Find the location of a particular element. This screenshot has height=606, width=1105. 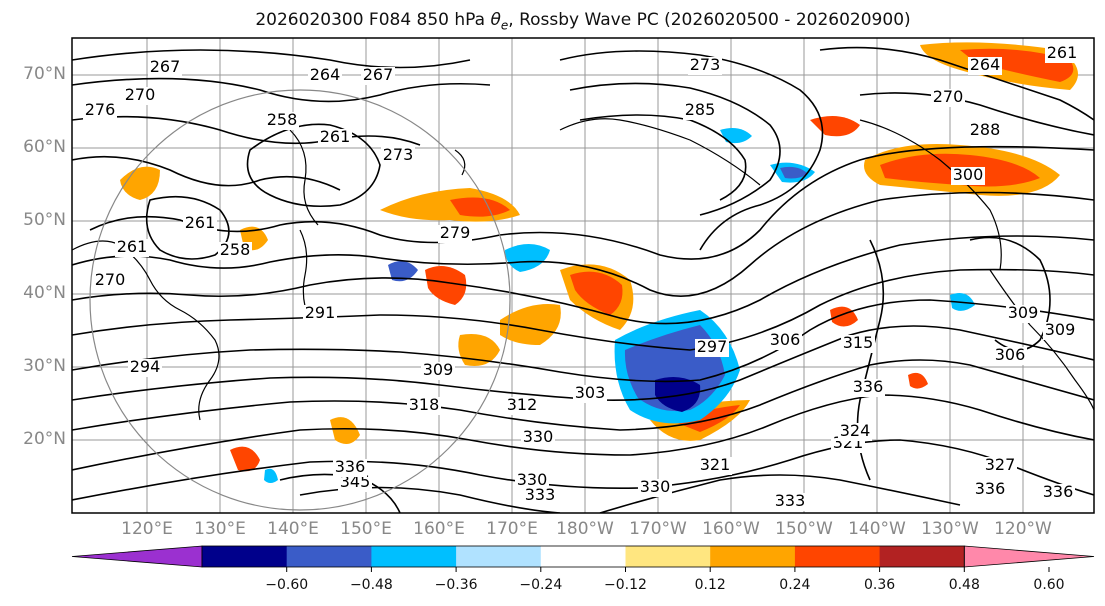

contour-label: 318 is located at coordinates (424, 404).